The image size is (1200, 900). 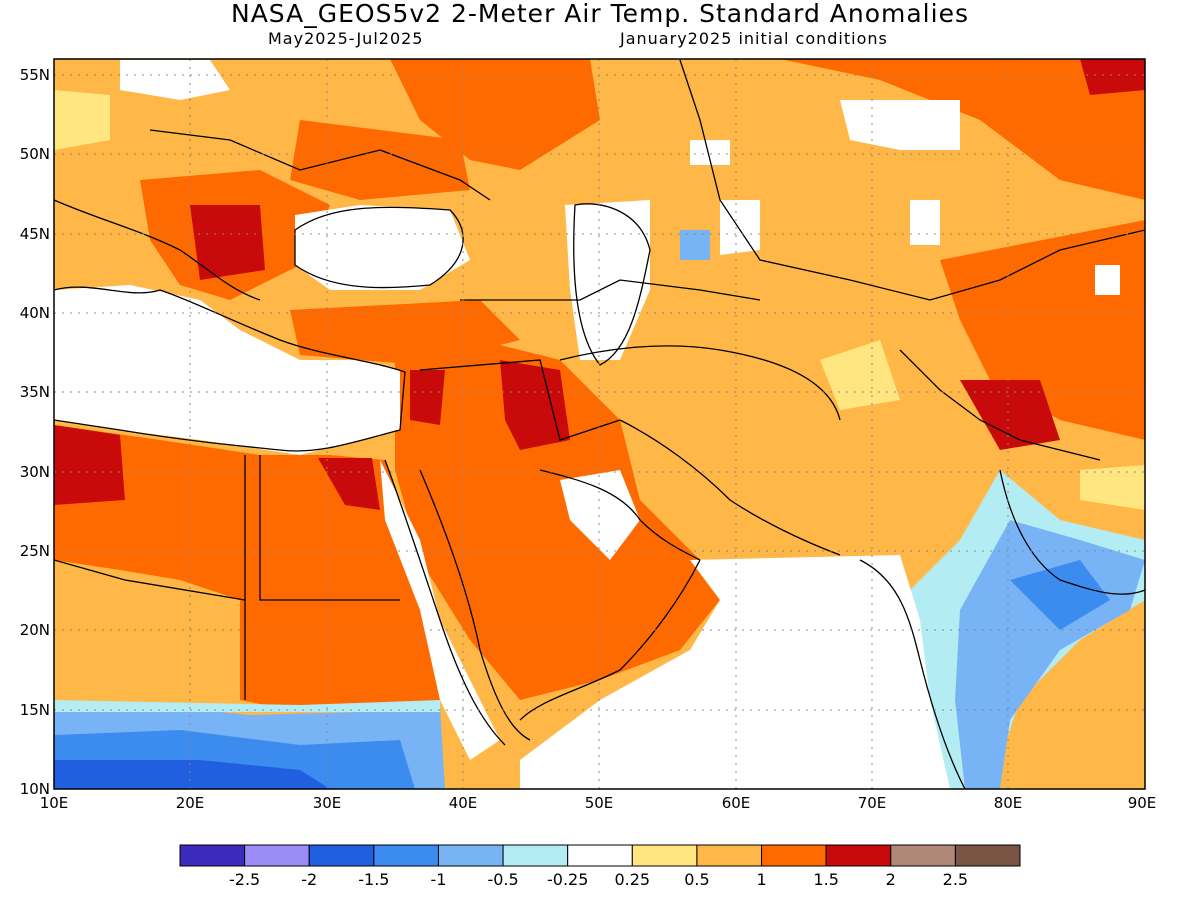 What do you see at coordinates (35, 234) in the screenshot?
I see `lat-tick-label: 45N` at bounding box center [35, 234].